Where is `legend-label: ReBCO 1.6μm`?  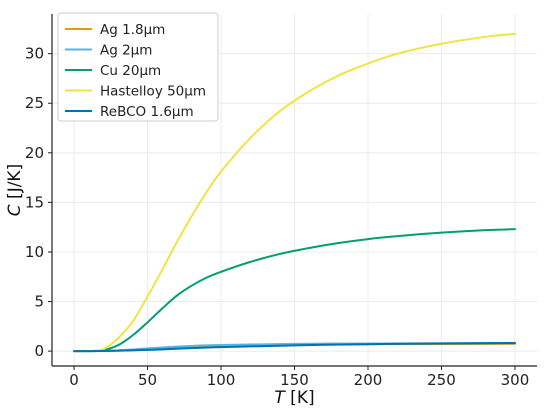 legend-label: ReBCO 1.6μm is located at coordinates (147, 112).